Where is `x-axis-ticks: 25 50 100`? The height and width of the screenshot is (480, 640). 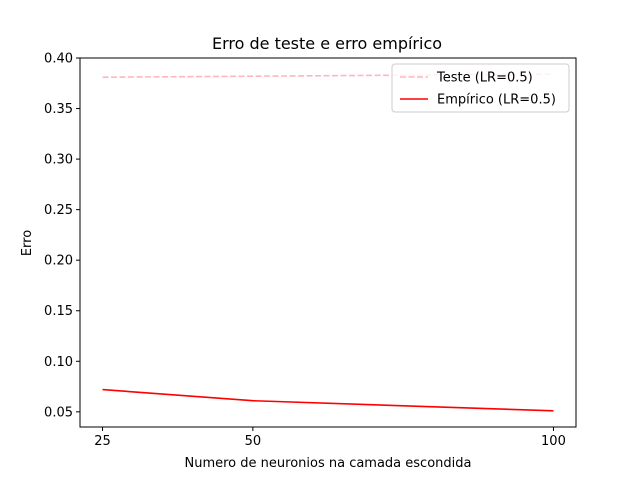 x-axis-ticks: 25 50 100 is located at coordinates (330, 438).